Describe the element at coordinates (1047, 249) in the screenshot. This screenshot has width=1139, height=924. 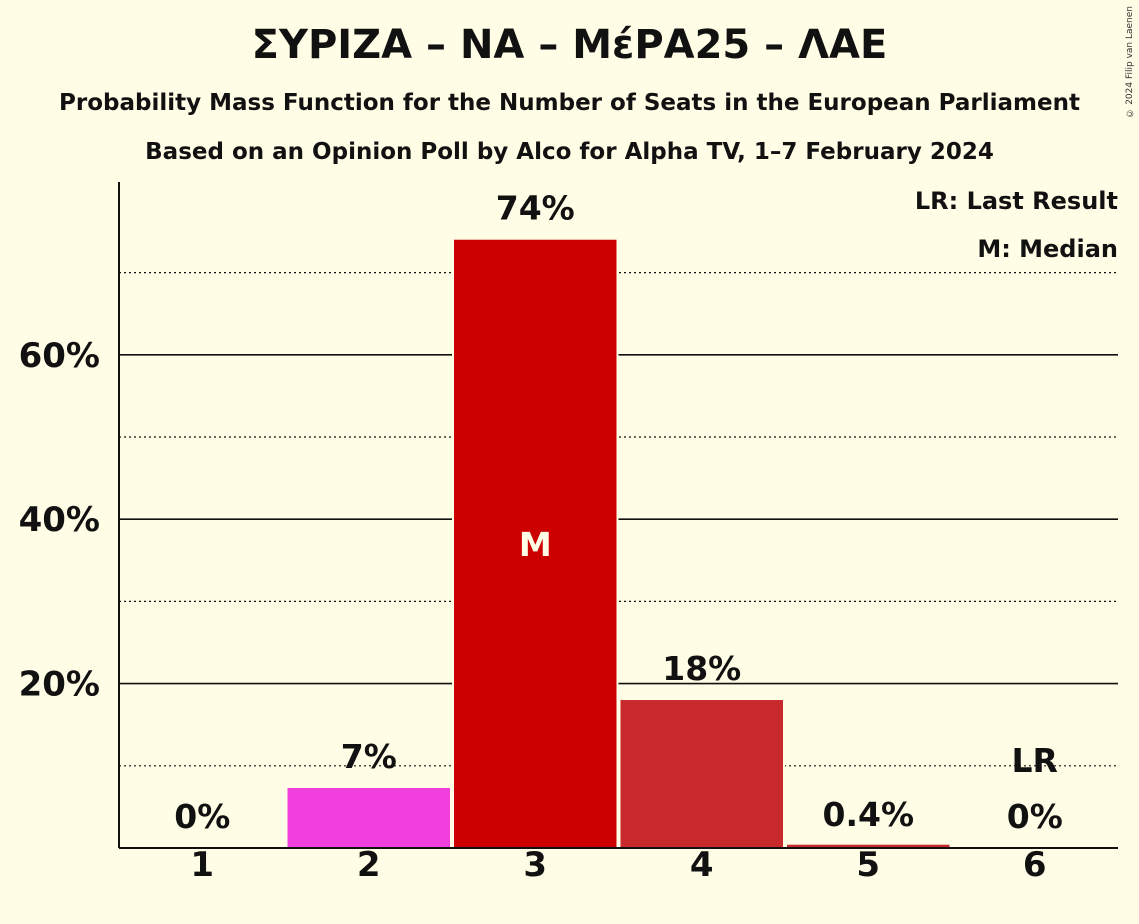
I see `legend-median: M: Median` at that location.